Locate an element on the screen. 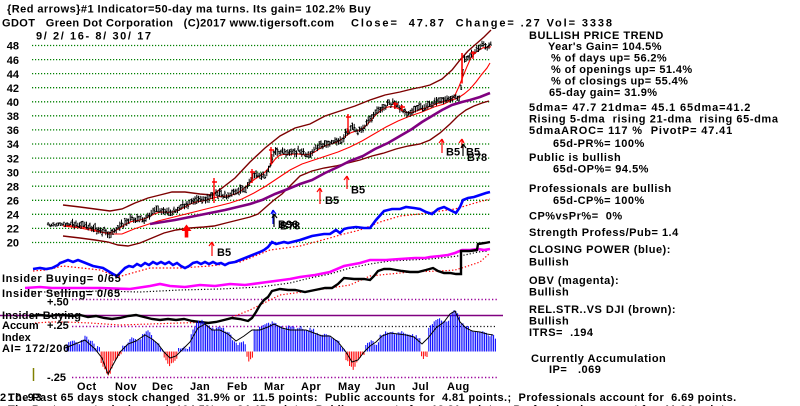  svg-text: Year's Gain= 104.5% is located at coordinates (605, 47).